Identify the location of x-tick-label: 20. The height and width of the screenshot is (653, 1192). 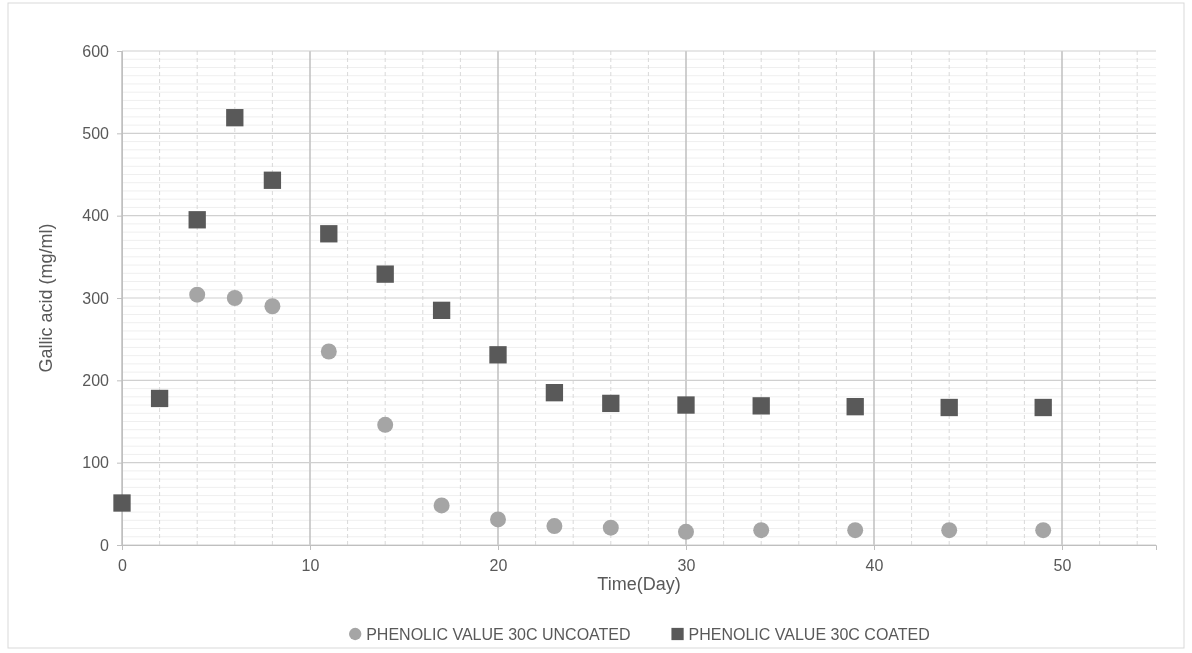
(498, 566).